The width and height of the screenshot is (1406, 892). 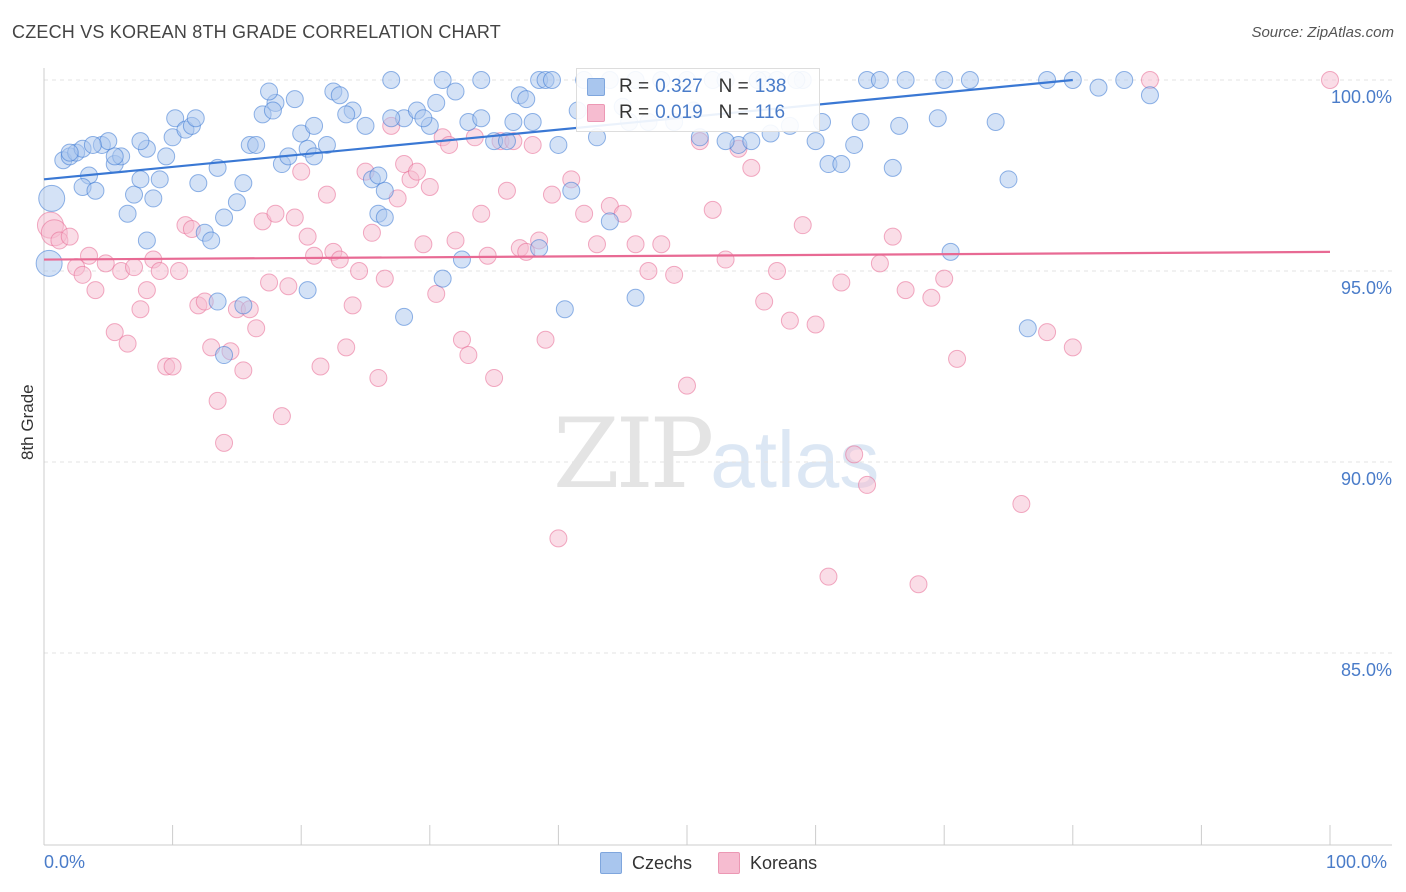 I want to click on legend-czechs-label: Czechs, so click(x=662, y=862).